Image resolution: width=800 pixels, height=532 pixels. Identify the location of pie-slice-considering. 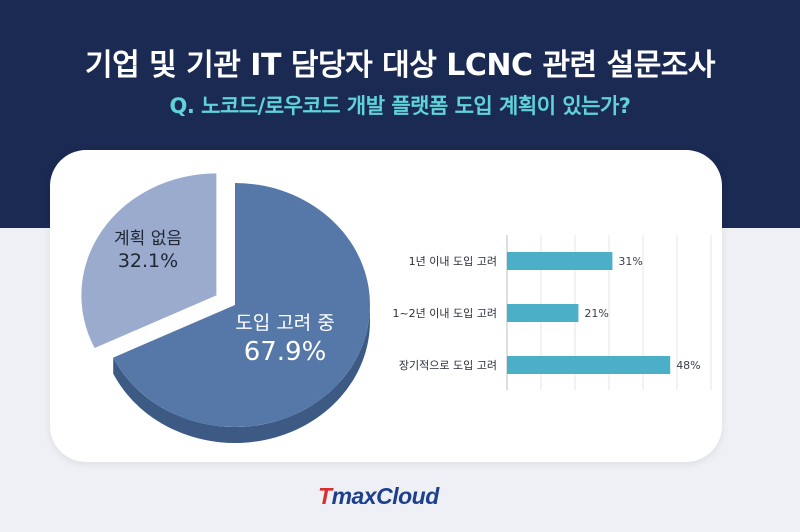
(241, 305).